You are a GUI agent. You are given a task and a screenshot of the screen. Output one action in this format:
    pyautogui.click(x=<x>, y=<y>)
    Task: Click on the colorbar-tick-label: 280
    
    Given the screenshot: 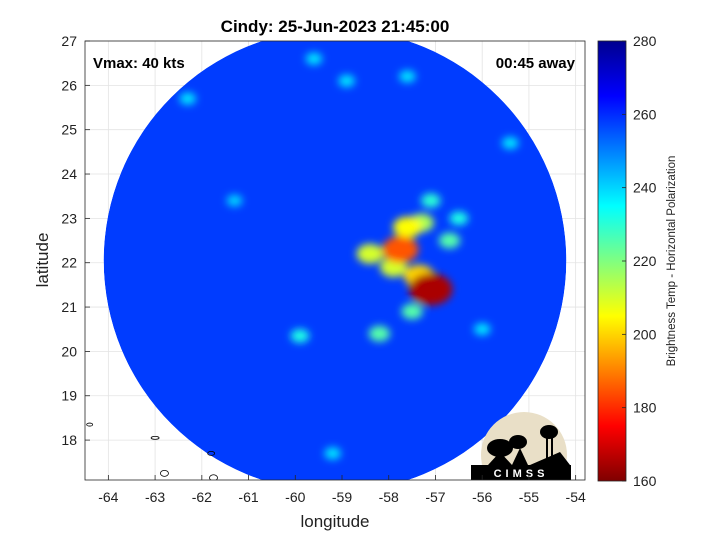 What is the action you would take?
    pyautogui.click(x=645, y=41)
    